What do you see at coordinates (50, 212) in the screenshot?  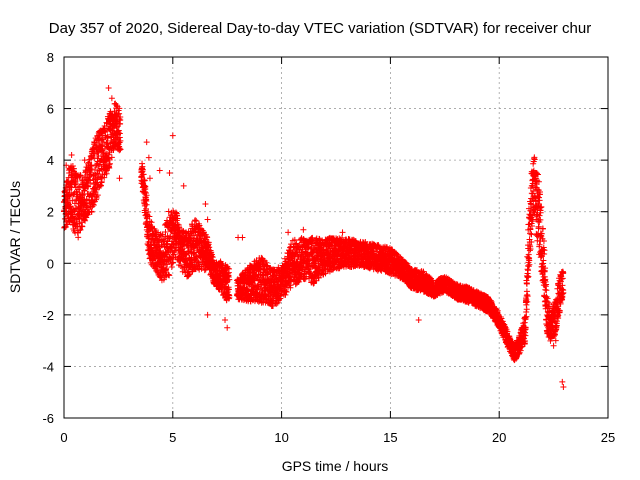 I see `y-tick-label: 2` at bounding box center [50, 212].